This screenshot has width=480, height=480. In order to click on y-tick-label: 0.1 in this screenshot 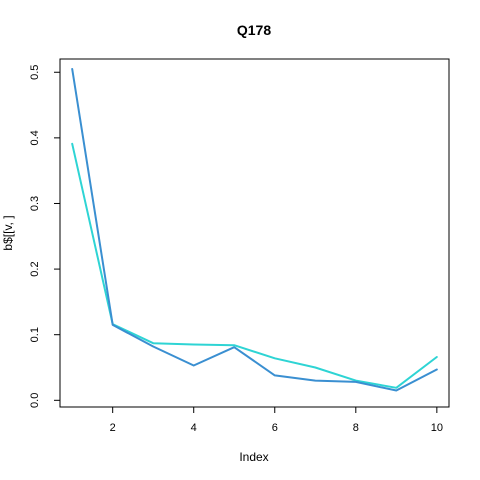, I will do `click(35, 334)`.